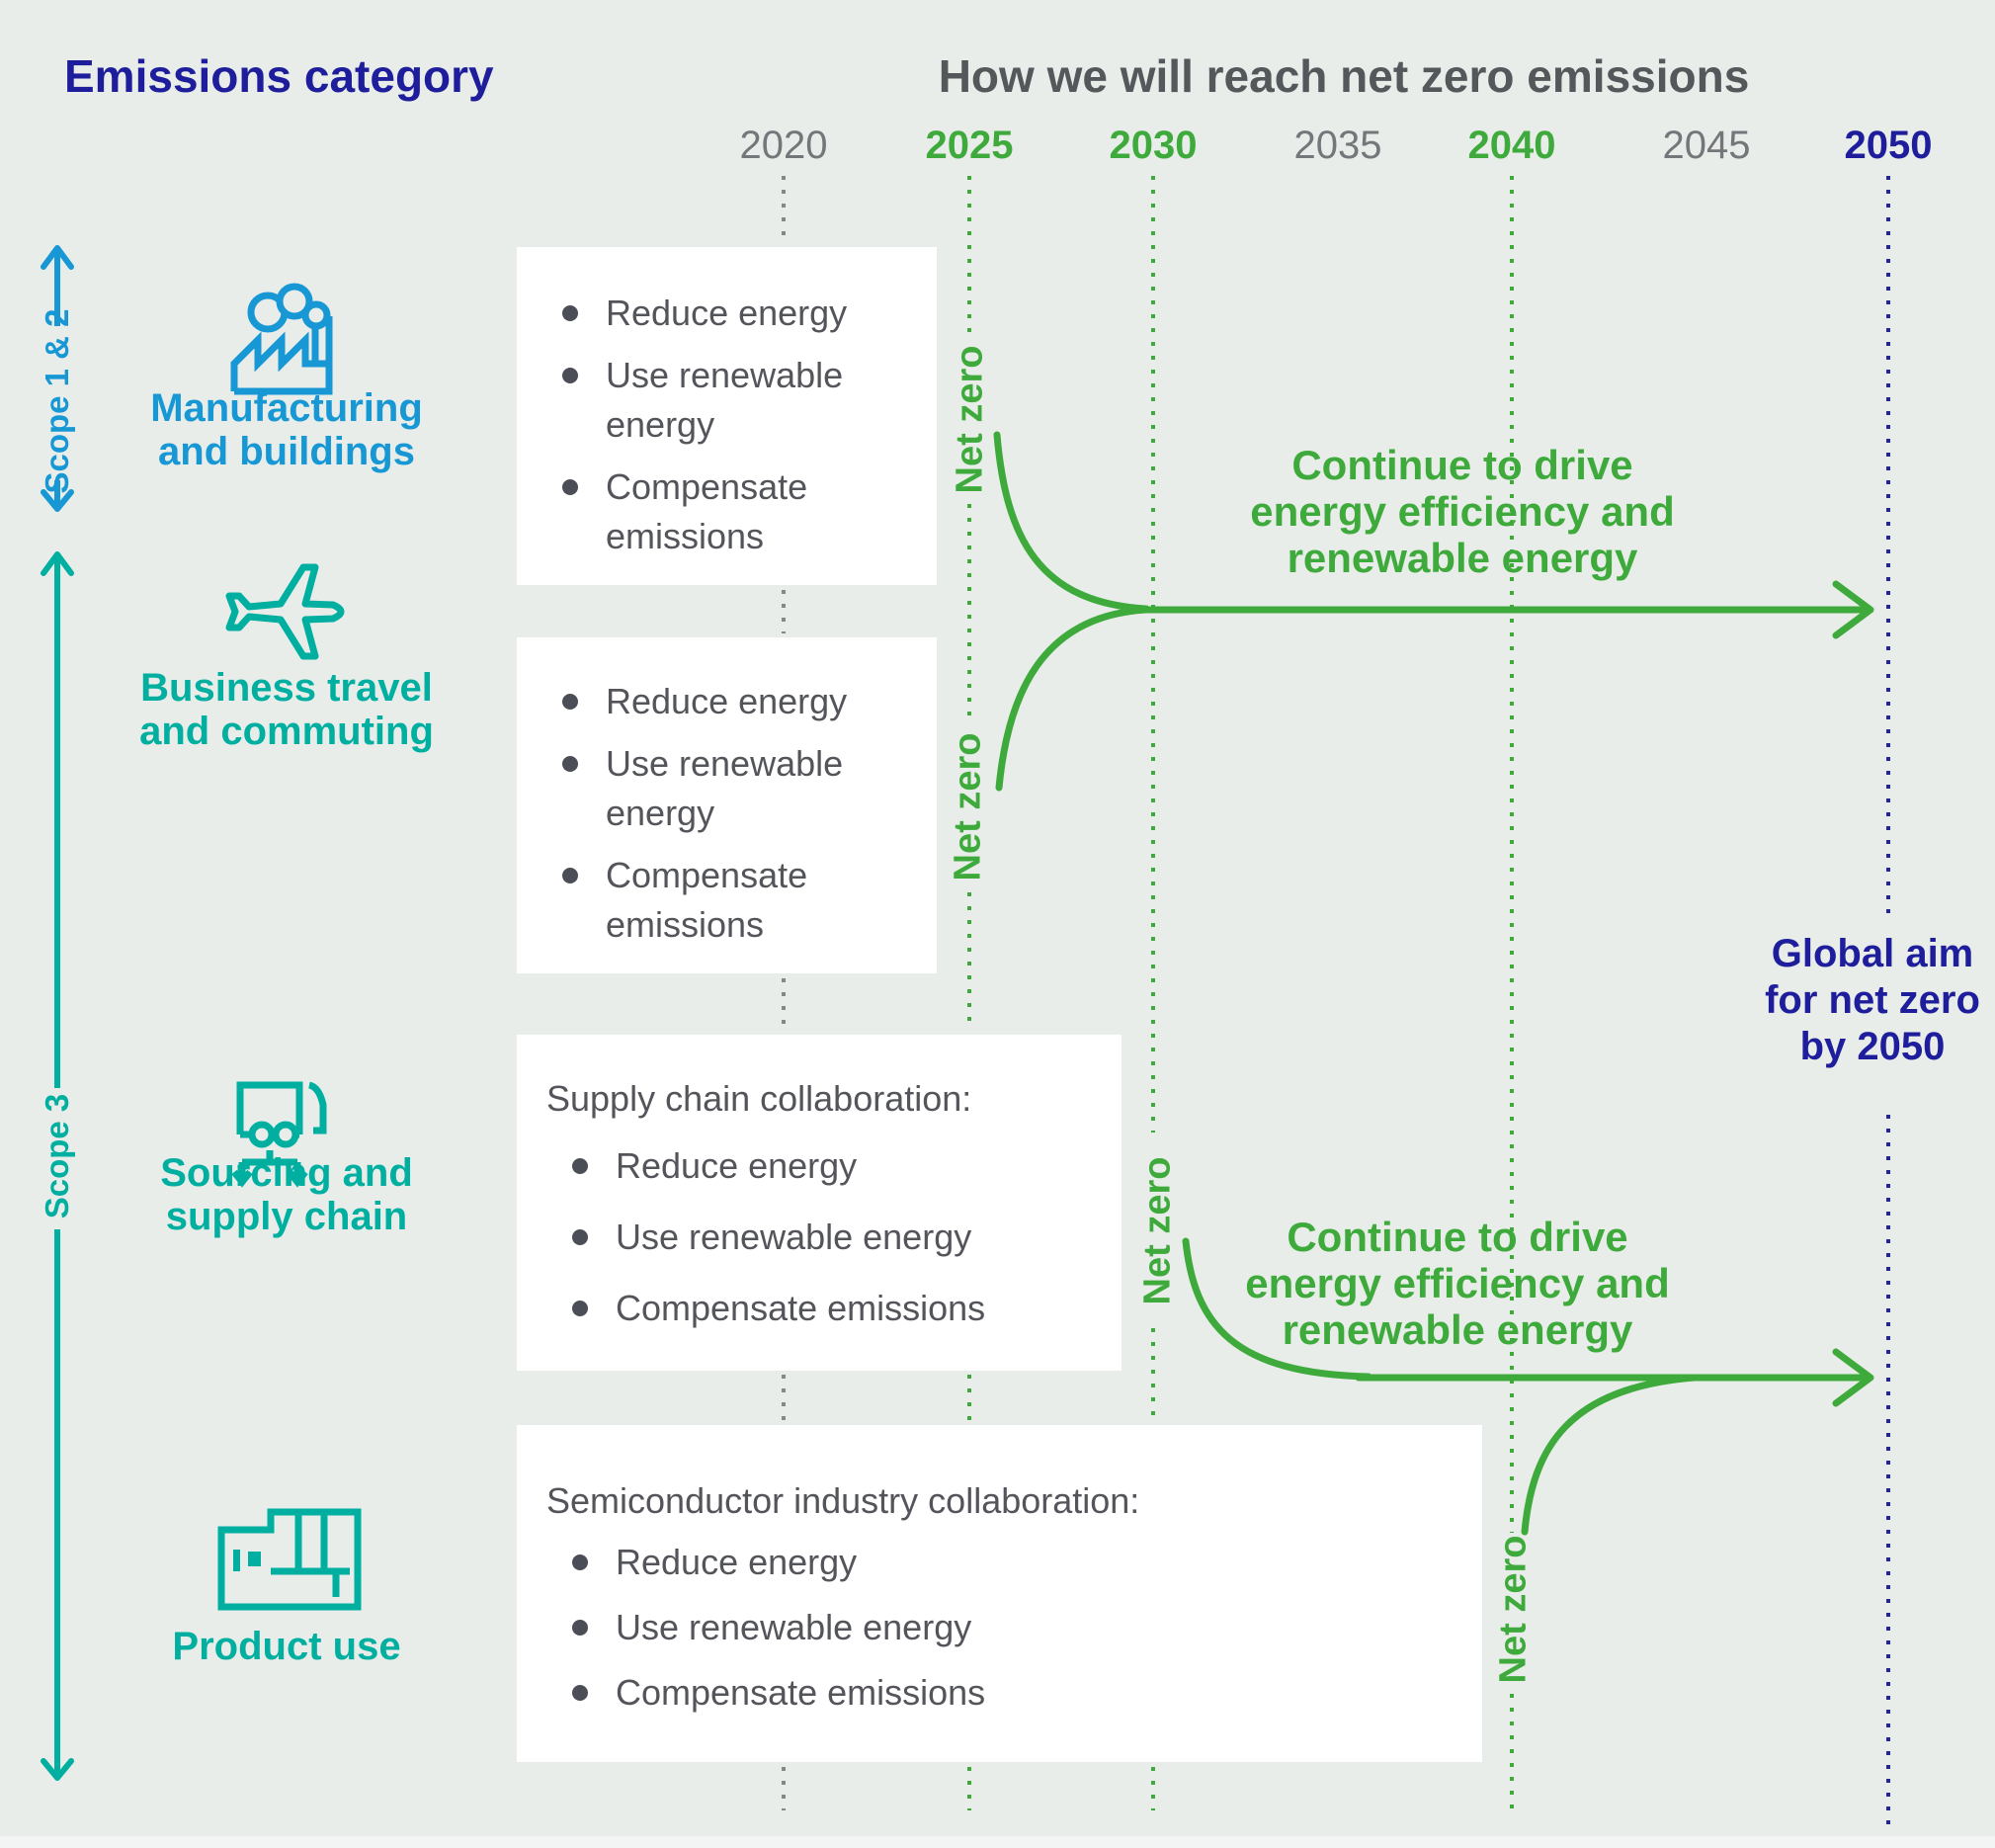 Image resolution: width=1995 pixels, height=1848 pixels. Describe the element at coordinates (281, 339) in the screenshot. I see `factory-icon` at that location.